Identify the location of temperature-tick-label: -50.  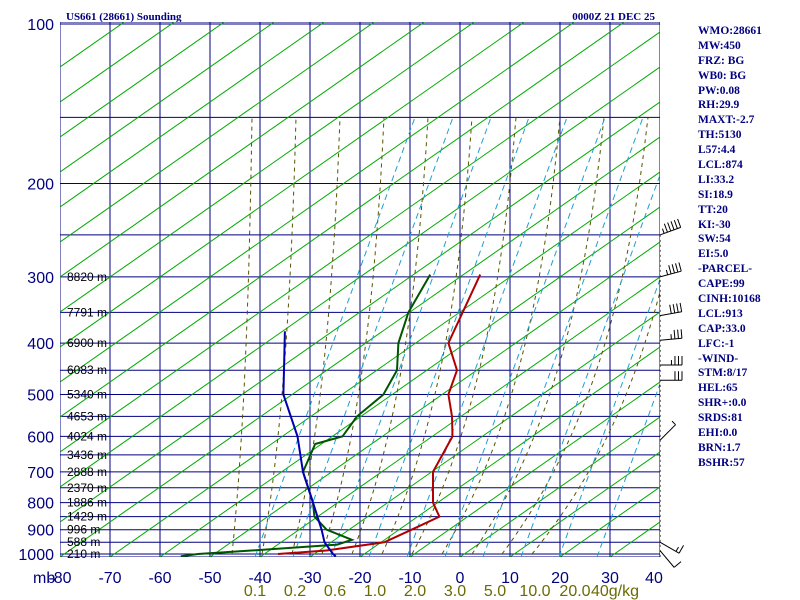
(209, 578).